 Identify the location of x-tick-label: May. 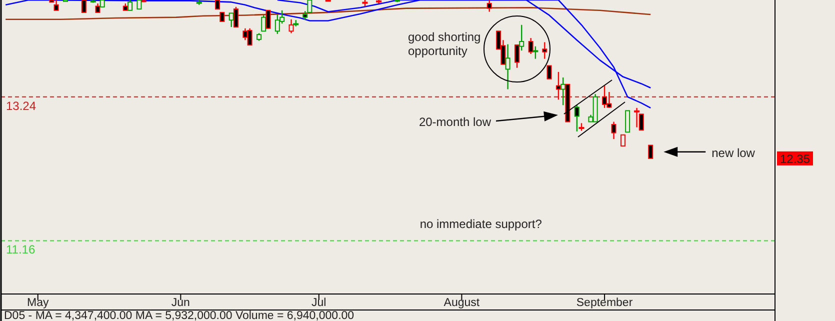
(37, 303).